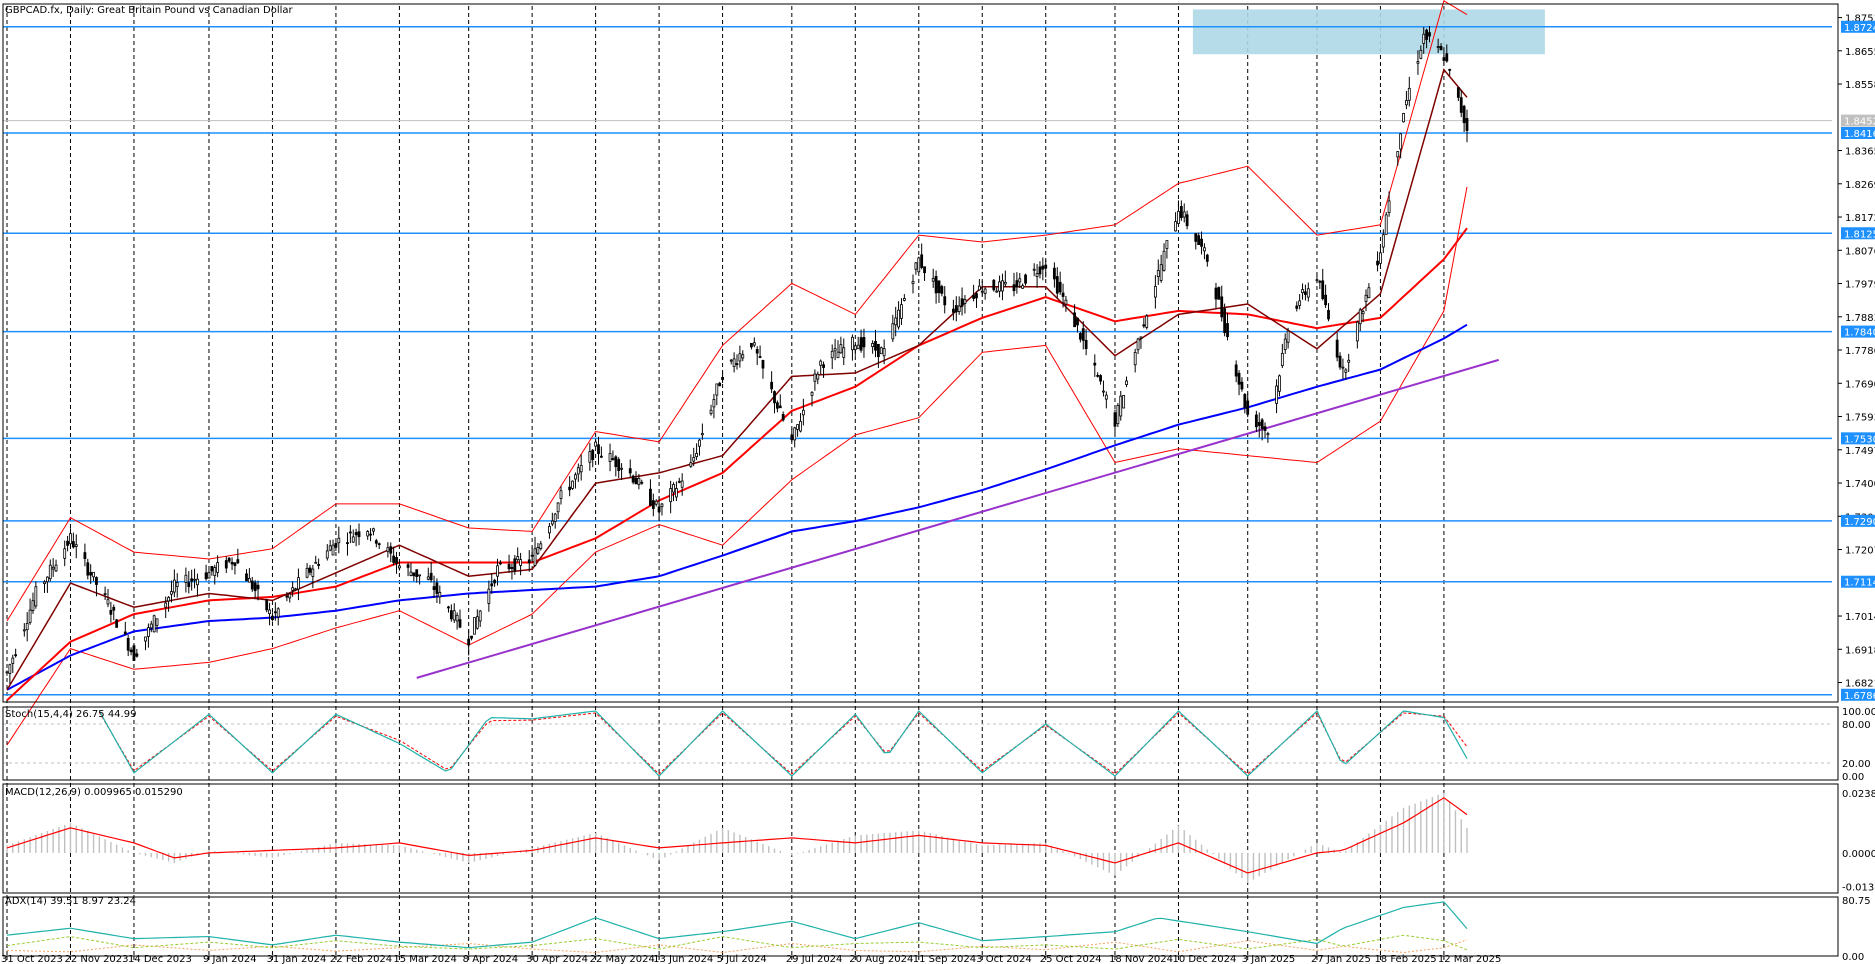  Describe the element at coordinates (881, 959) in the screenshot. I see `date-tick-label-13: 20 Aug 2024` at that location.